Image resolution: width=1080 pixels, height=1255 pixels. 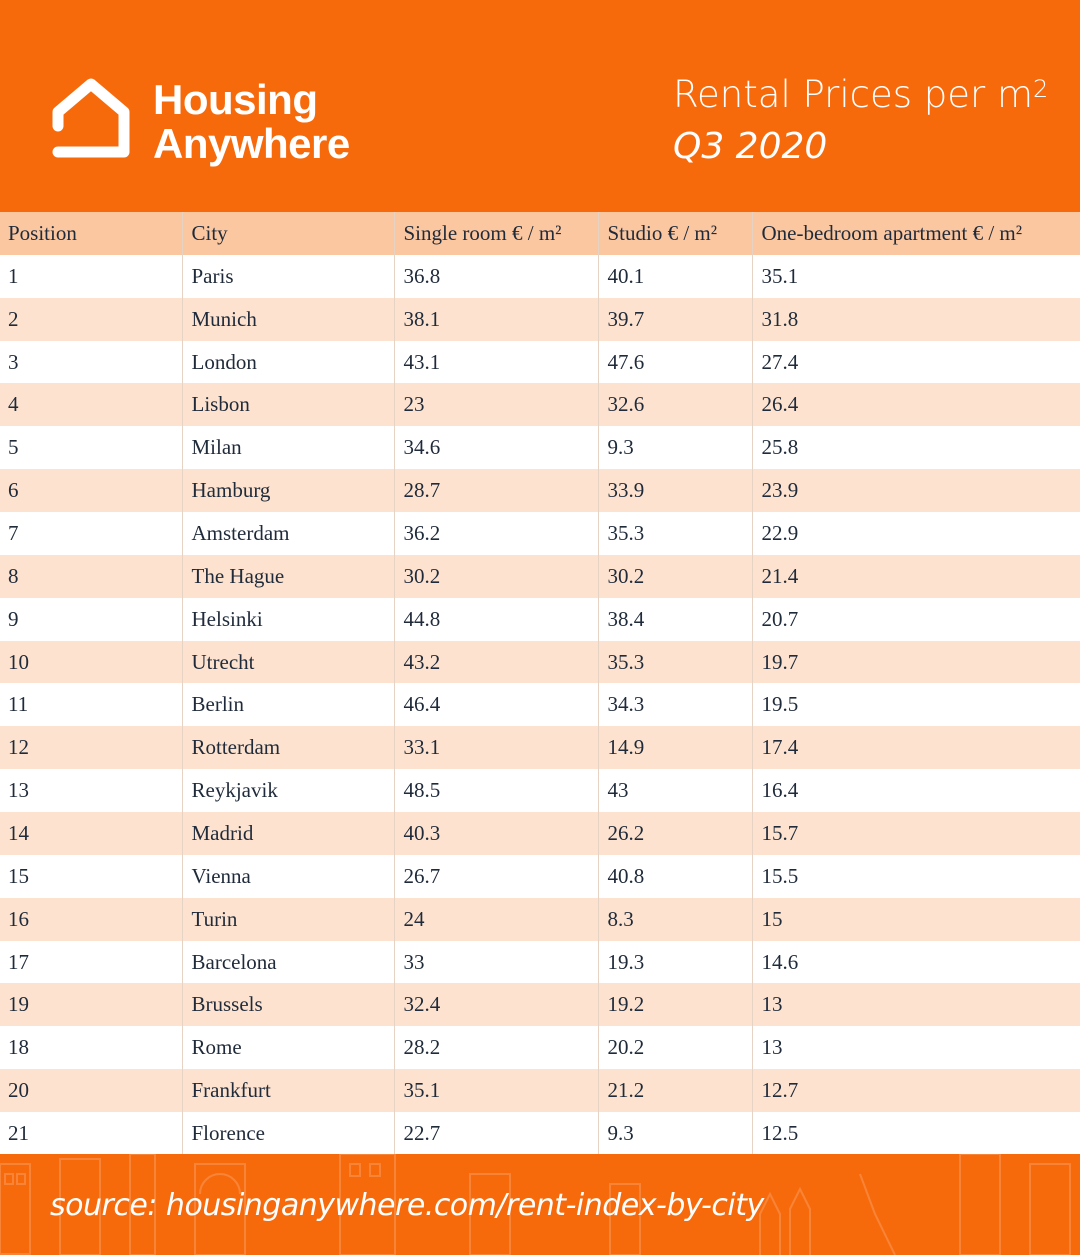 I want to click on cell-city: London, so click(x=287, y=362).